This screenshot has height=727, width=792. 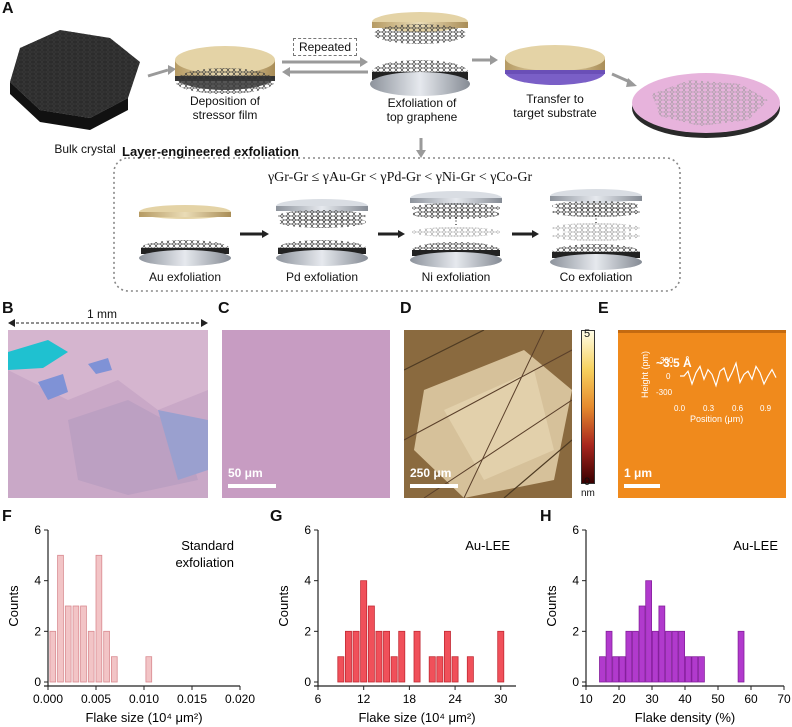 I want to click on x-tick-label-f: 0.020, so click(x=240, y=699).